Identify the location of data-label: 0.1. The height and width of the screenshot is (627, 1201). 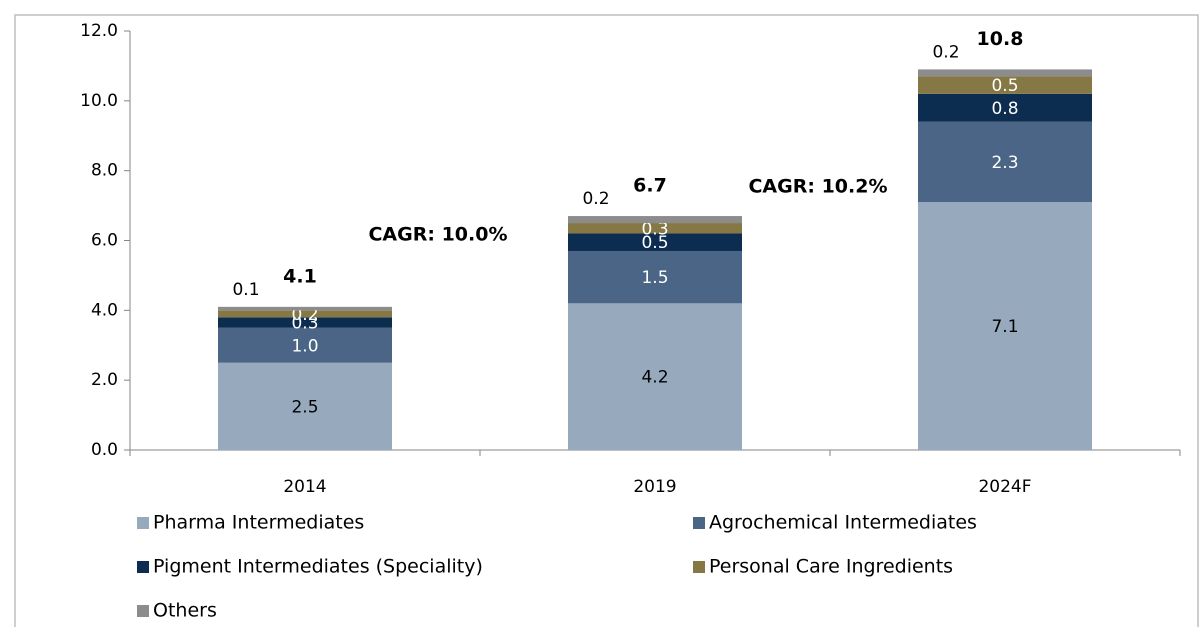
(245, 290).